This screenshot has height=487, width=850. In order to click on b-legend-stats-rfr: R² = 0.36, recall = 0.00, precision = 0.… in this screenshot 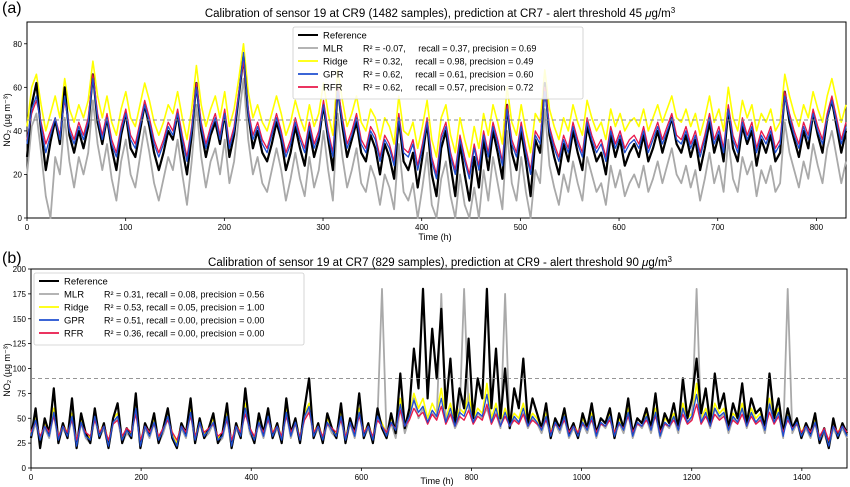, I will do `click(184, 334)`.